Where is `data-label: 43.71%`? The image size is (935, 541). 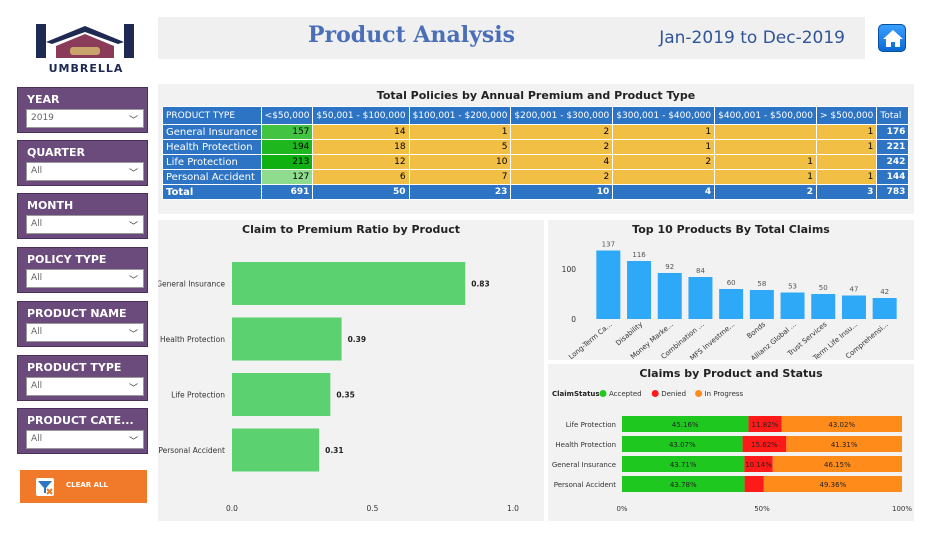 data-label: 43.71% is located at coordinates (683, 465).